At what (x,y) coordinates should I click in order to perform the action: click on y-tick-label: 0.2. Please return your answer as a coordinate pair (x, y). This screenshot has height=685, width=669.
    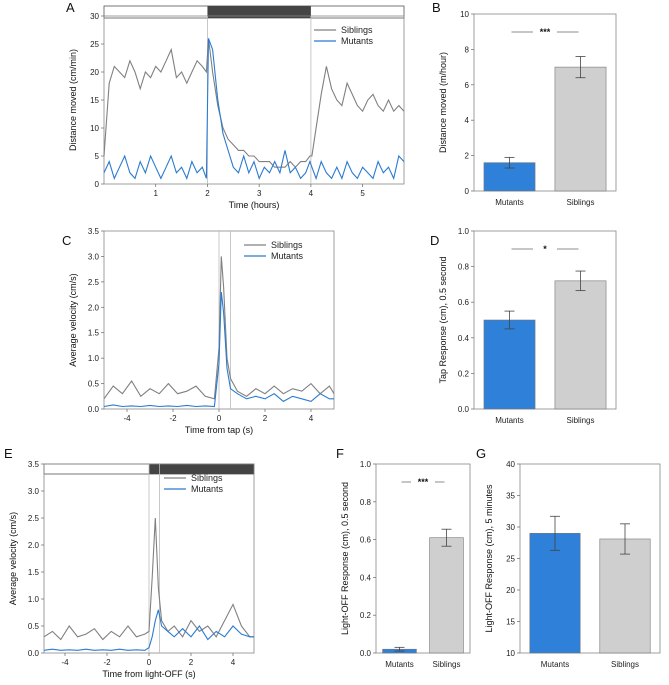
    Looking at the image, I should click on (366, 615).